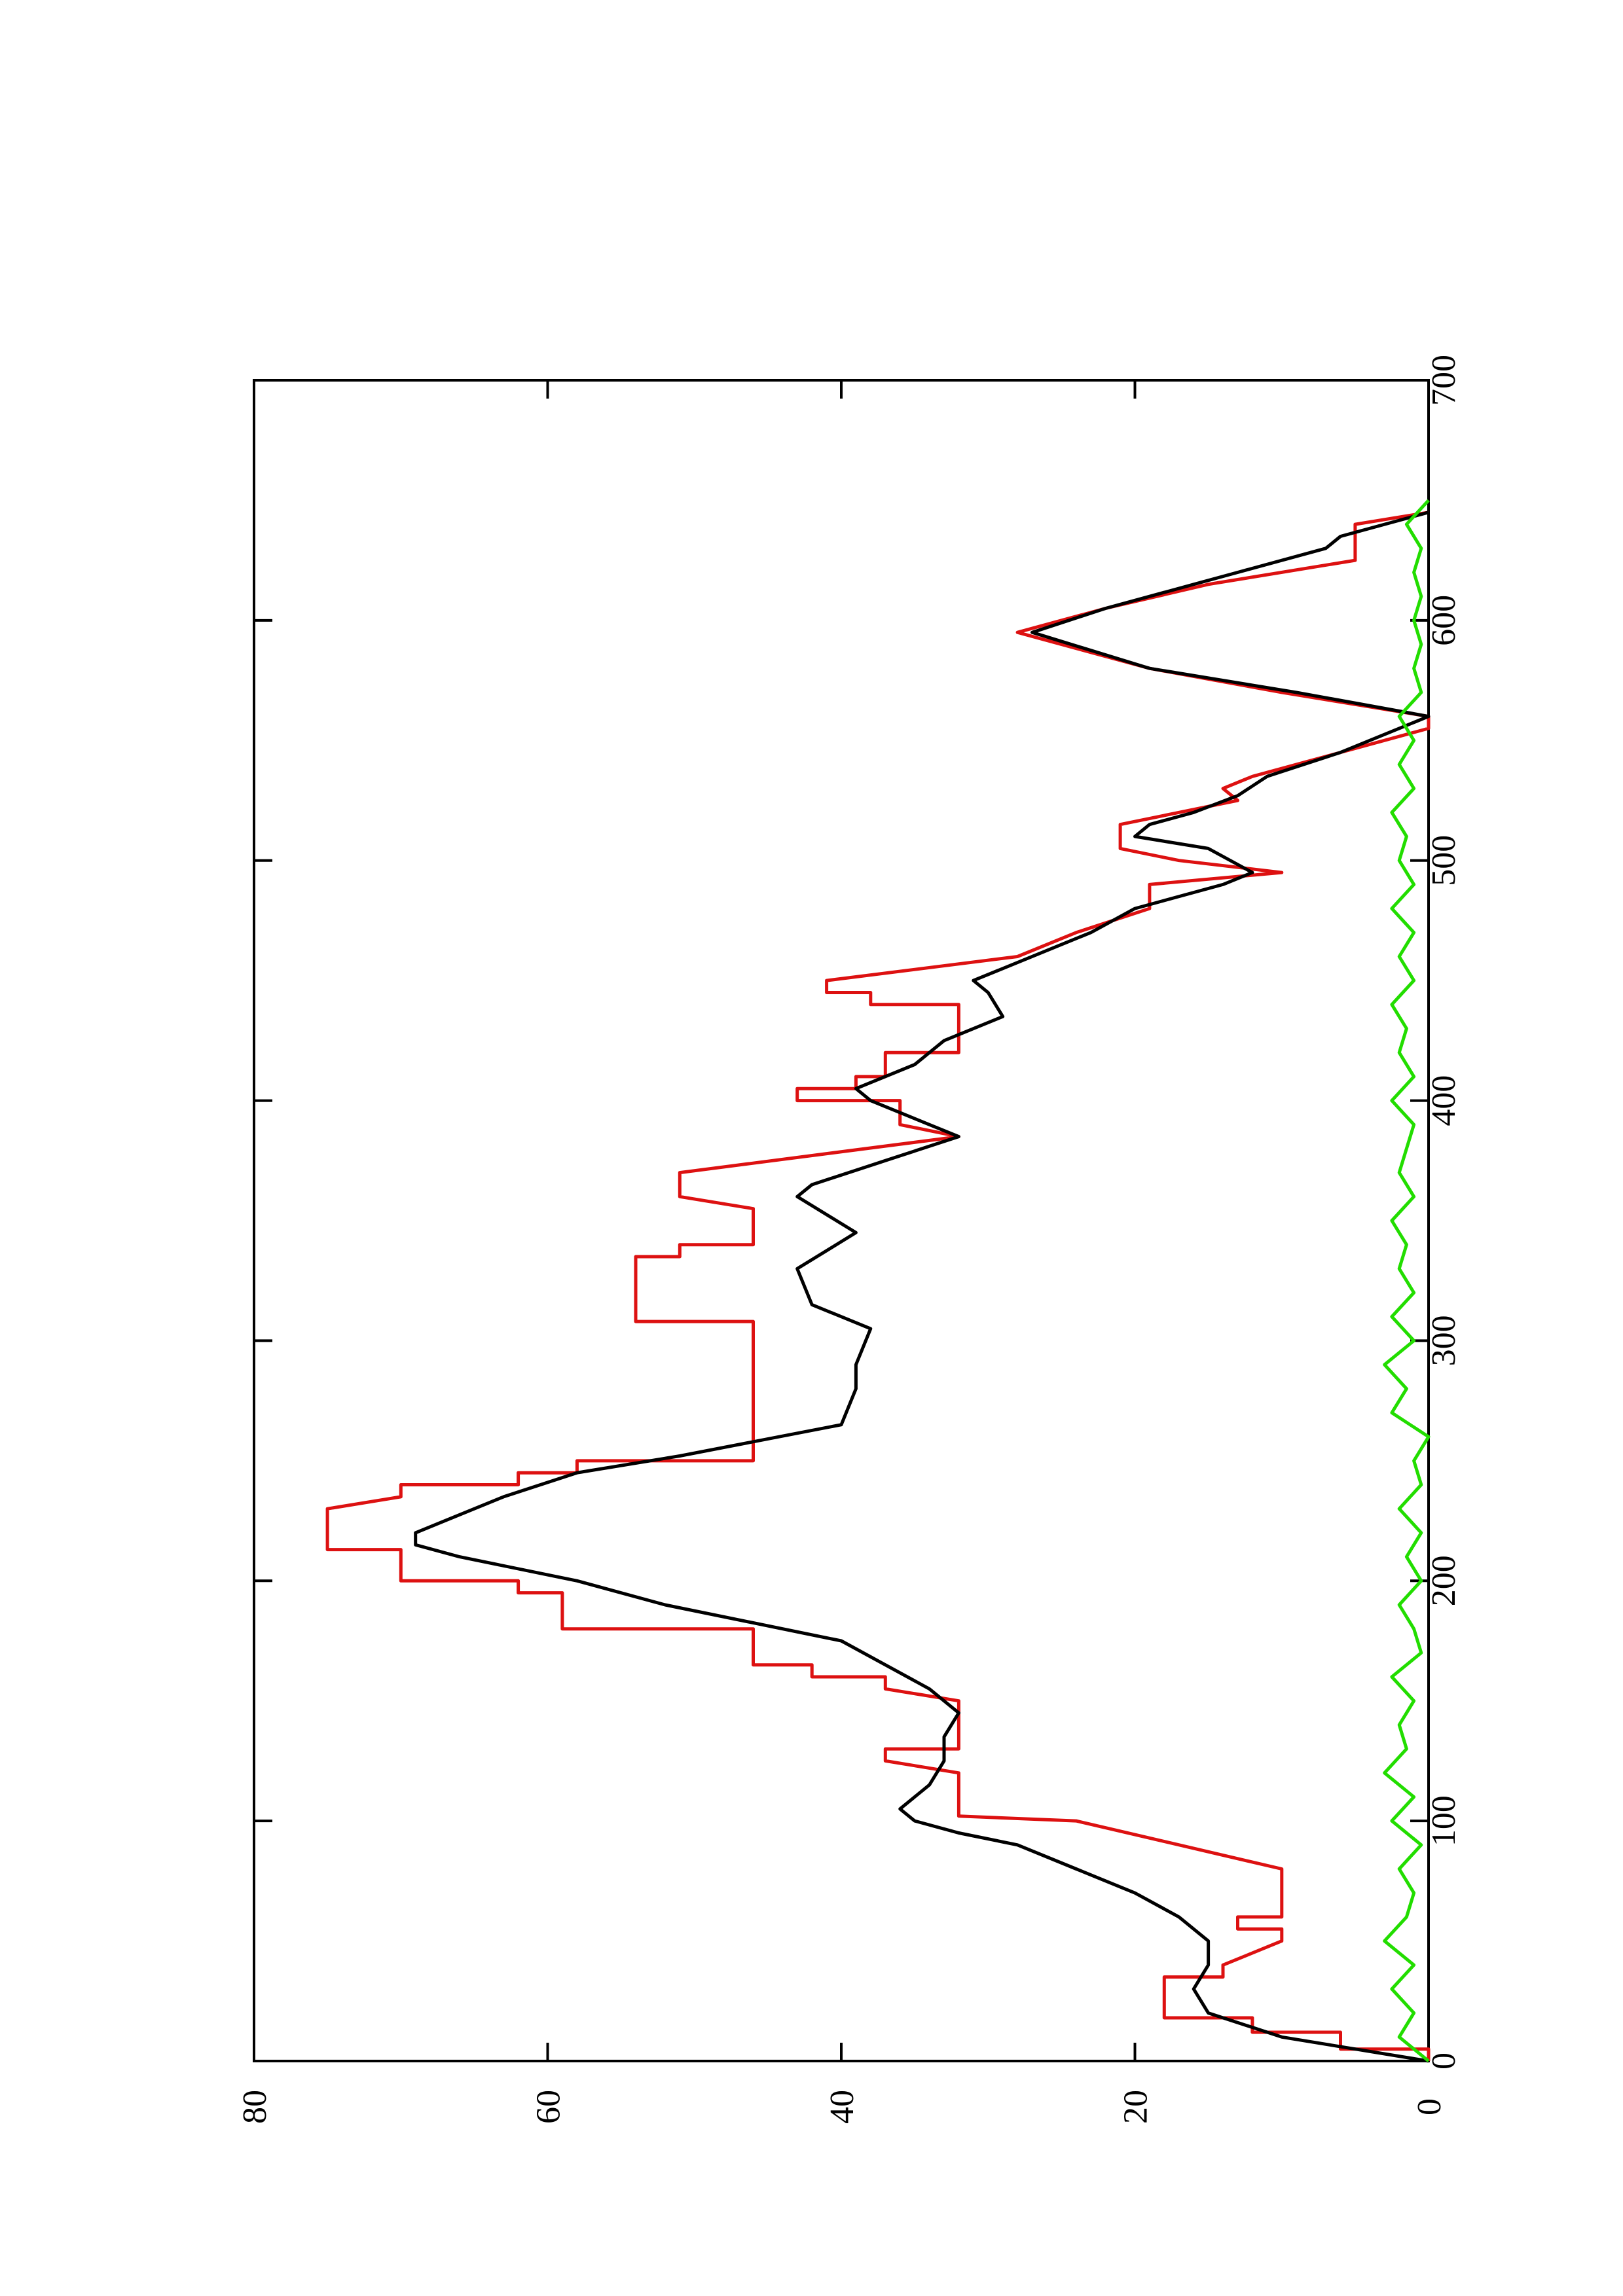 The height and width of the screenshot is (2296, 1623). What do you see at coordinates (1136, 2107) in the screenshot?
I see `y-tick-label: 20` at bounding box center [1136, 2107].